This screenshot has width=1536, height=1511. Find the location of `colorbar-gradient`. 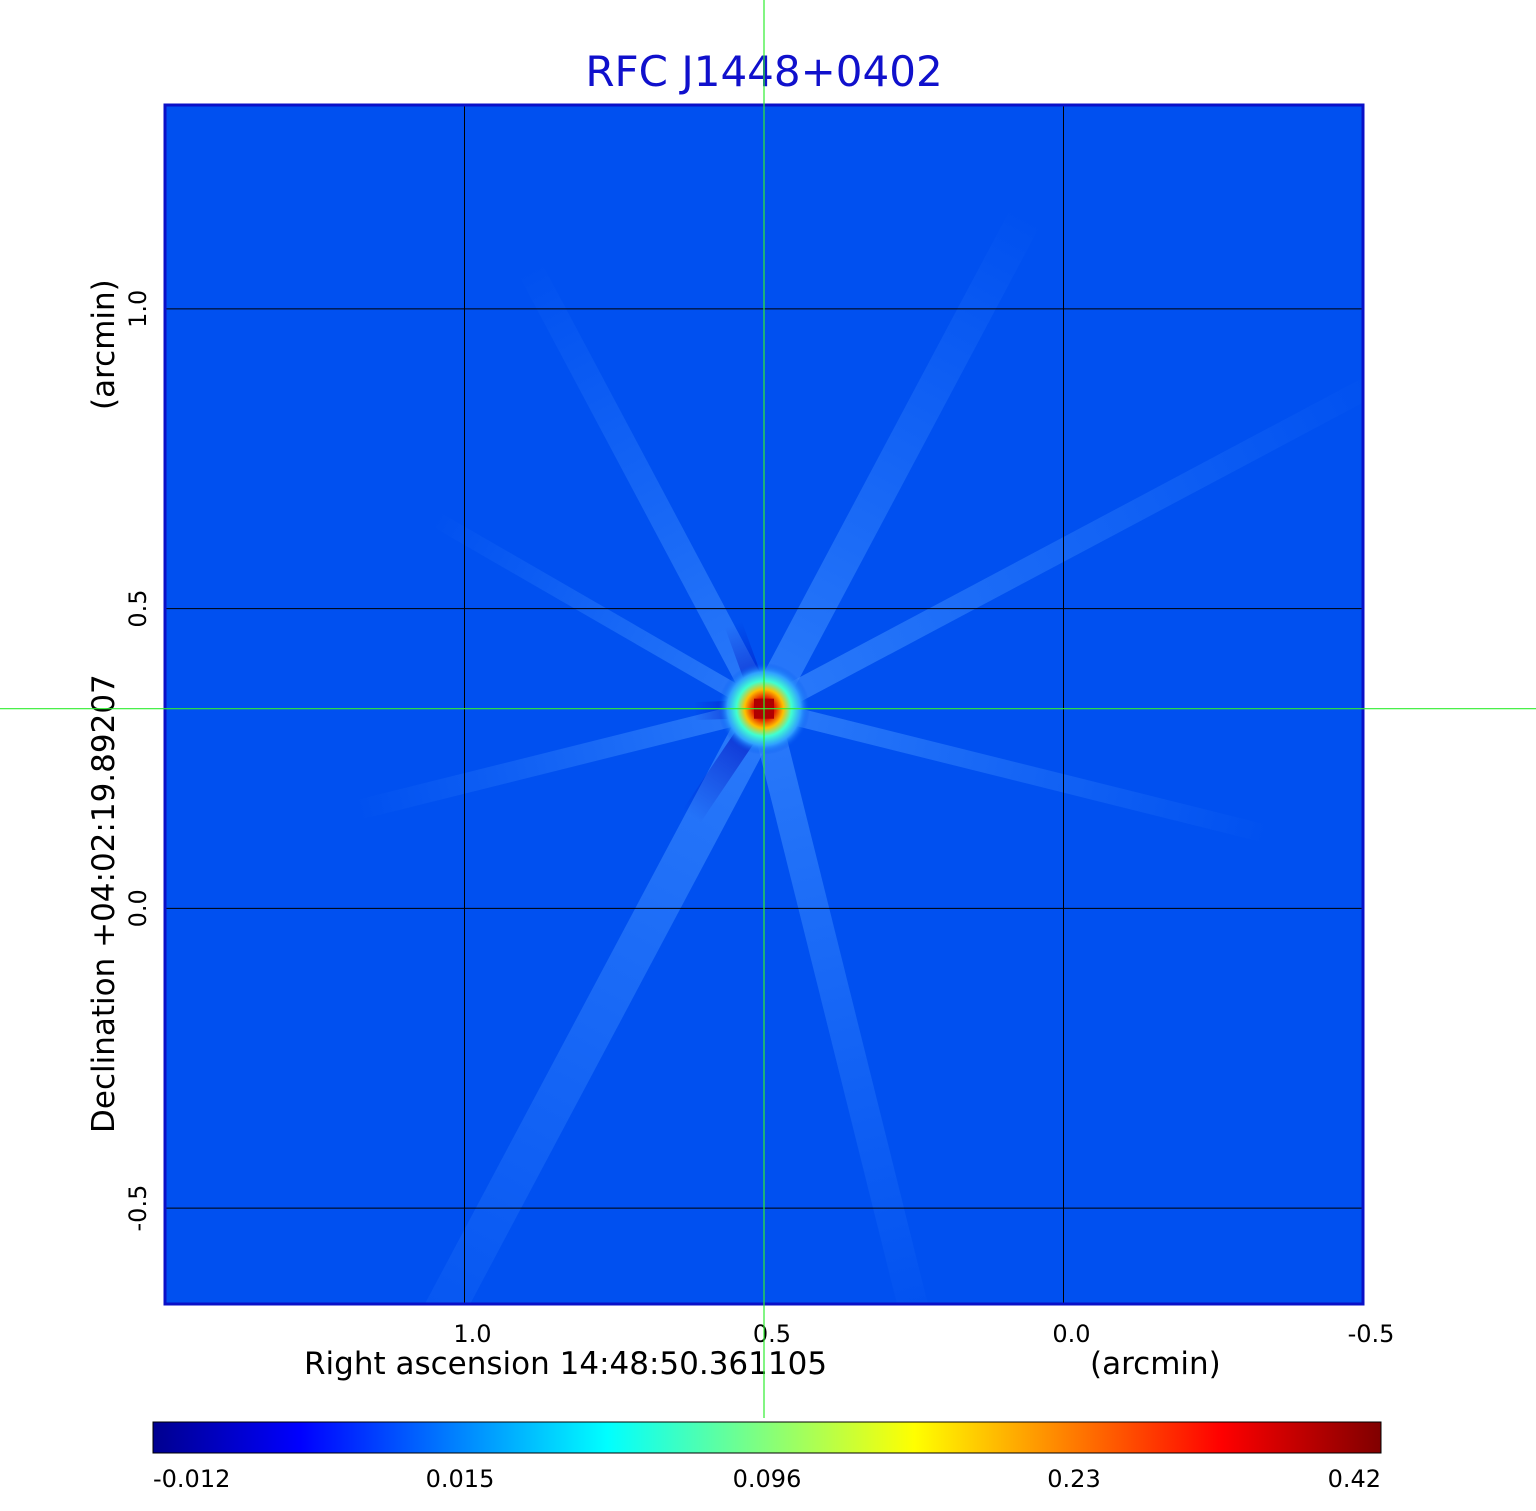

colorbar-gradient is located at coordinates (767, 1437).